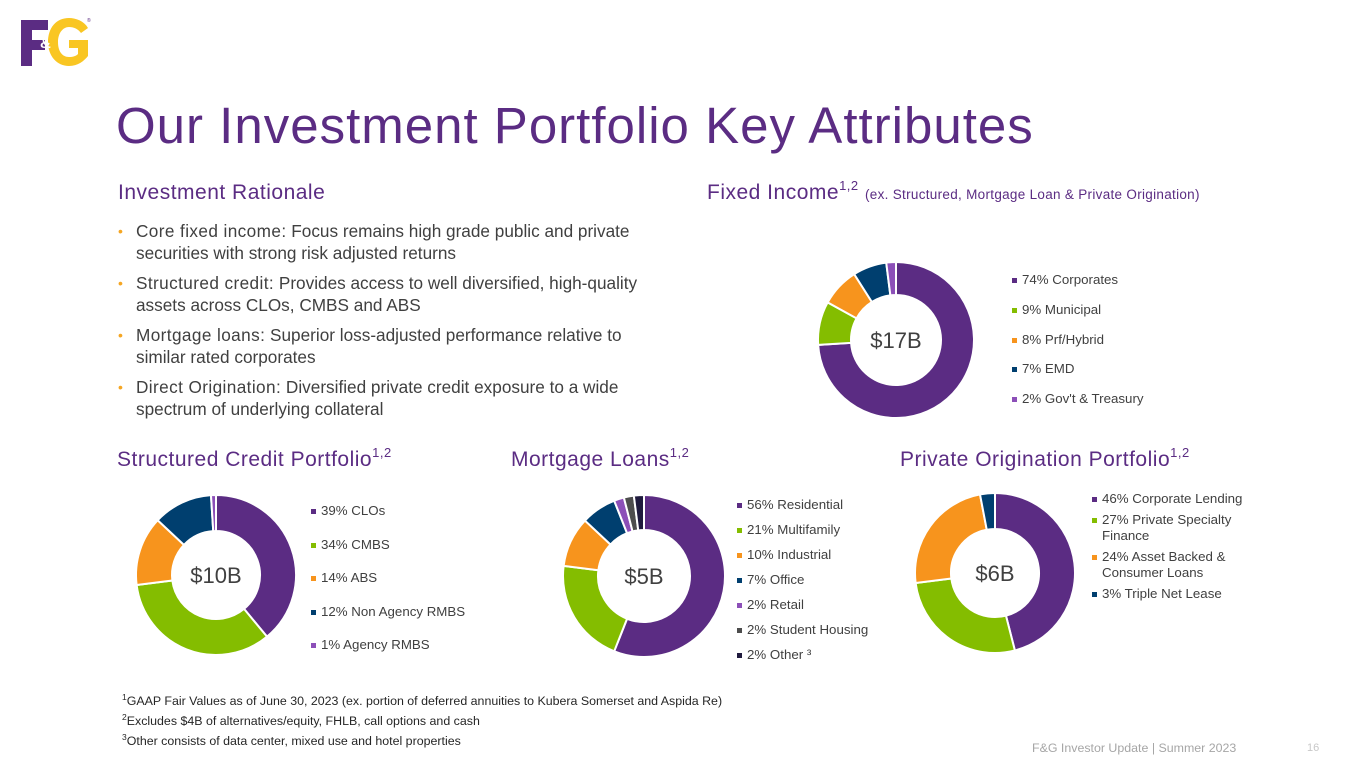 The width and height of the screenshot is (1365, 768). What do you see at coordinates (775, 604) in the screenshot?
I see `legend-label: 2% Retail` at bounding box center [775, 604].